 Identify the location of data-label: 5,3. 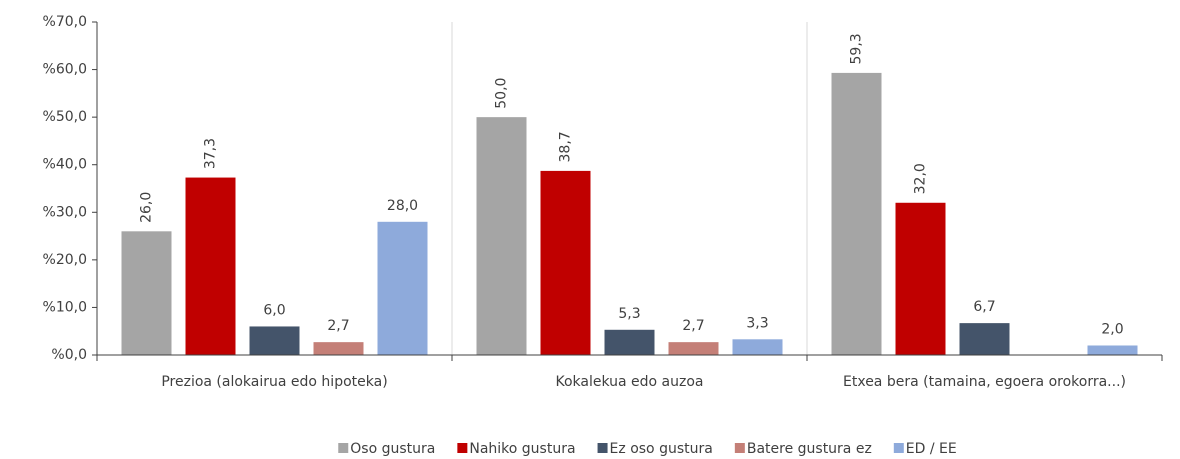
(629, 314).